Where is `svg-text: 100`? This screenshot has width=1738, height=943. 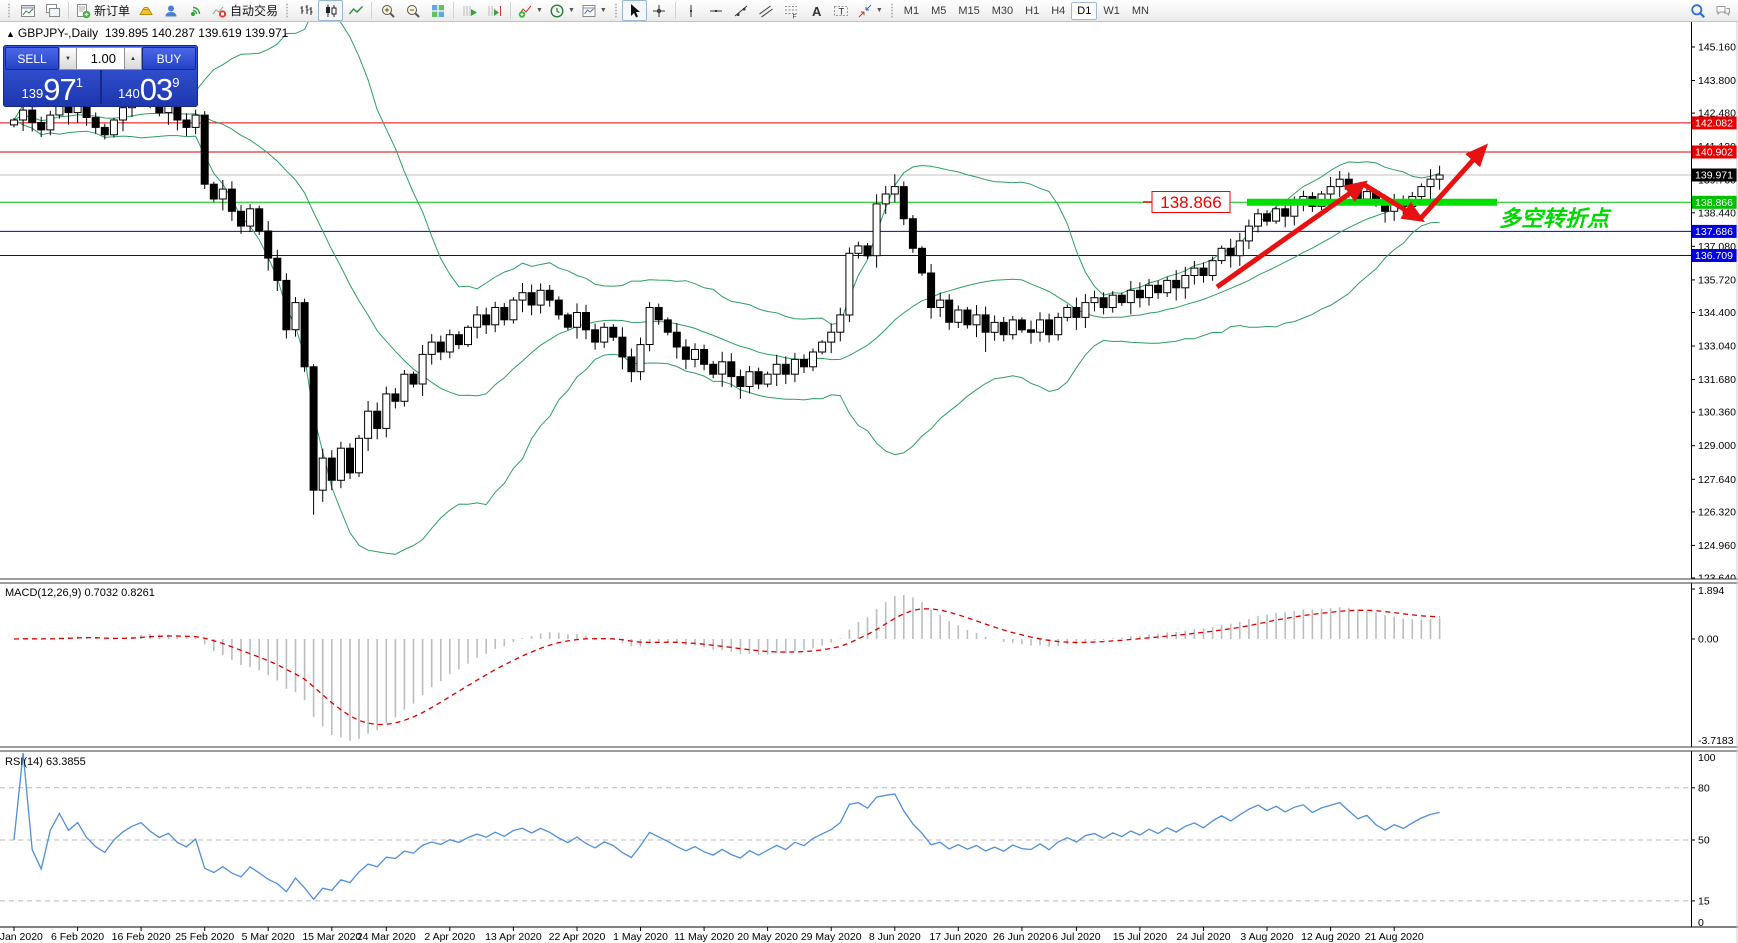 svg-text: 100 is located at coordinates (1707, 758).